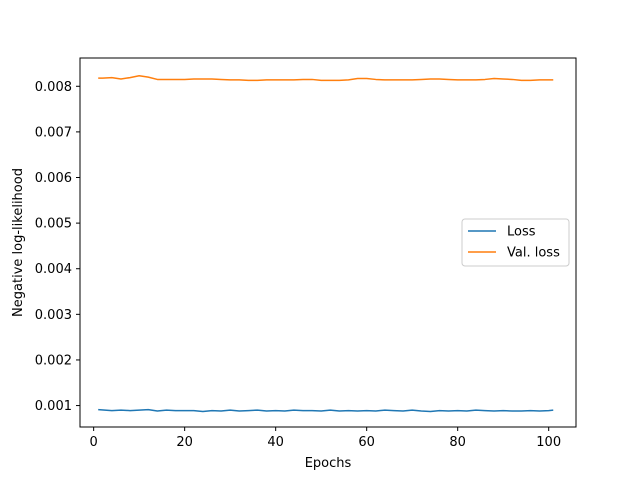 Image resolution: width=640 pixels, height=480 pixels. I want to click on legend-label-0: Loss, so click(521, 232).